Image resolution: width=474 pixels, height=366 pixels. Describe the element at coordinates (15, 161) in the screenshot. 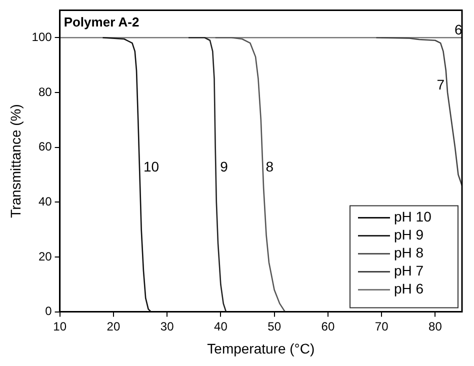

I see `y-axis-title: Transmittance (%)` at that location.